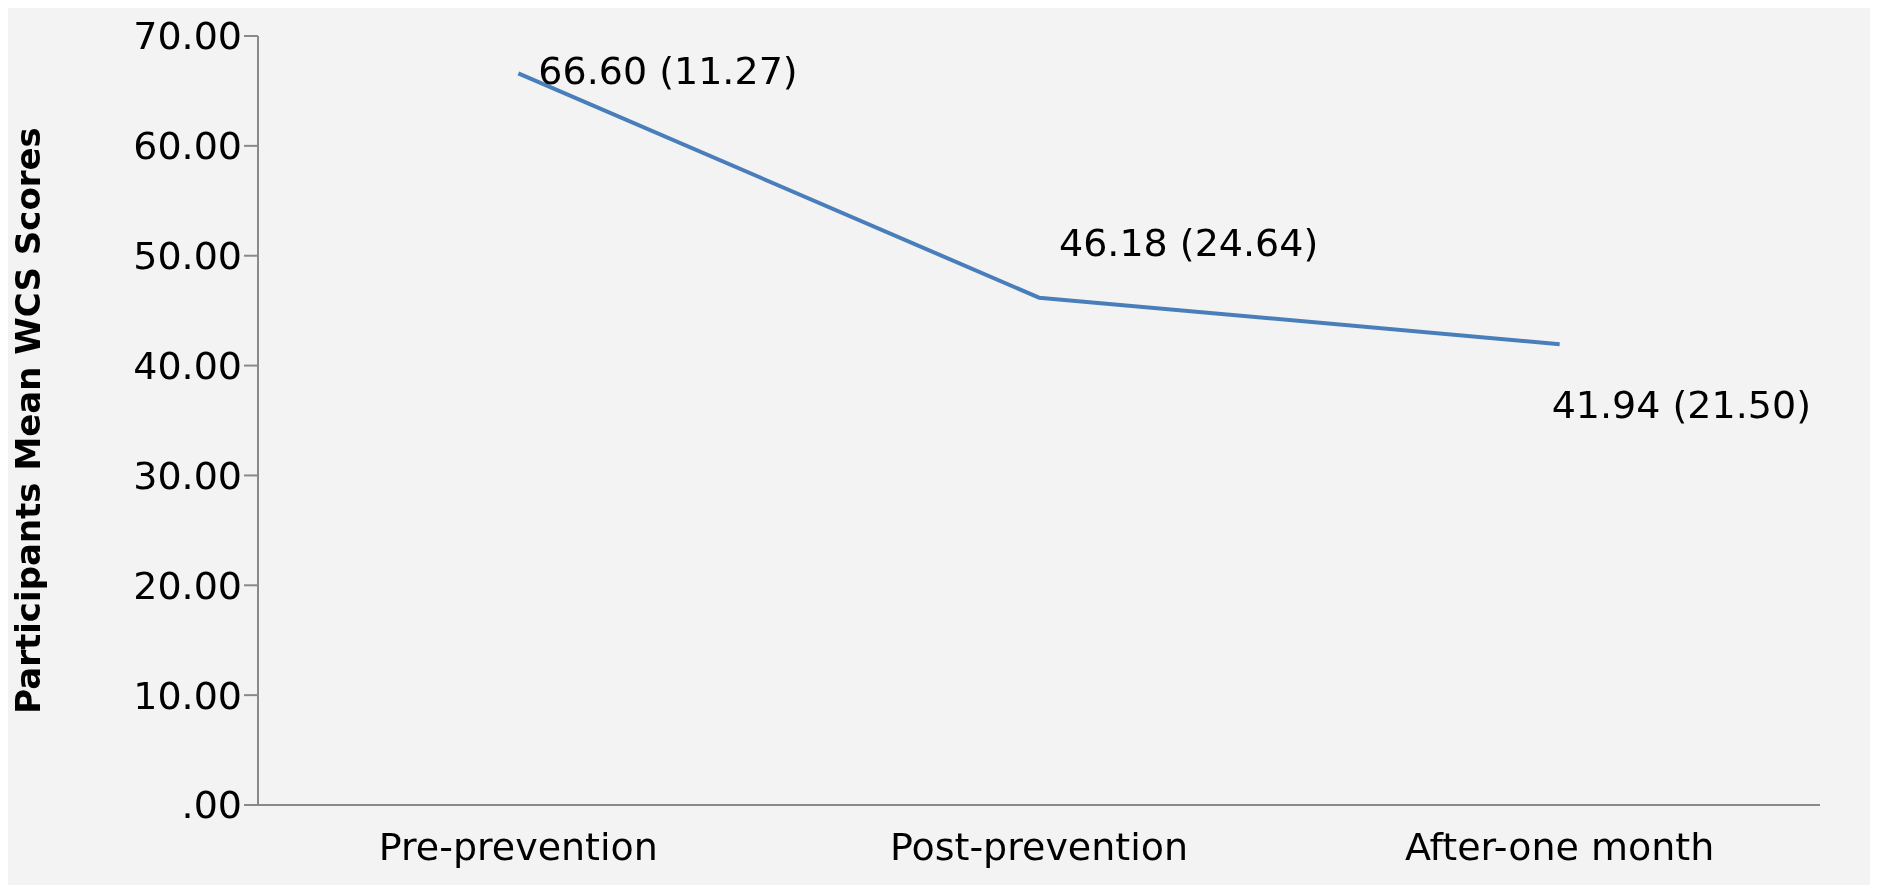 The height and width of the screenshot is (893, 1878). What do you see at coordinates (1189, 242) in the screenshot?
I see `data-label: 46.18 (24.64)` at bounding box center [1189, 242].